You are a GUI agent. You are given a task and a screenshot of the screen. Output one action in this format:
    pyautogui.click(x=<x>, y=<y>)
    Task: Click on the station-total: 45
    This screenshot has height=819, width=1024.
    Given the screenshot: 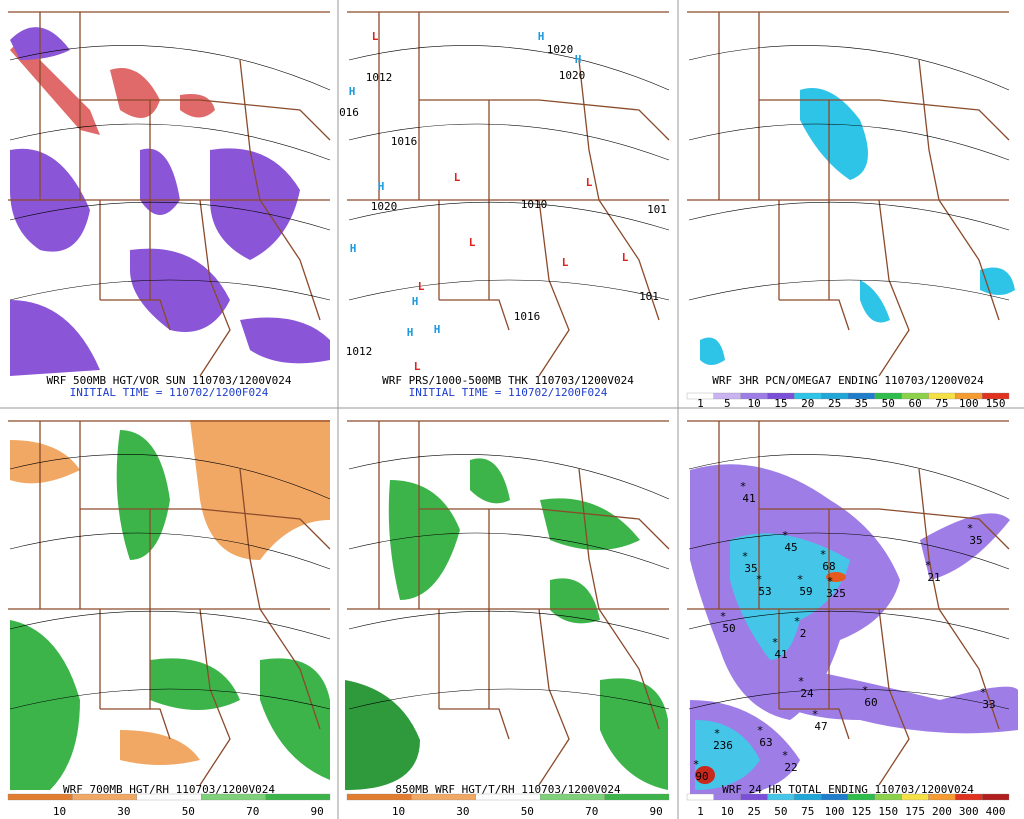 What is the action you would take?
    pyautogui.click(x=790, y=547)
    